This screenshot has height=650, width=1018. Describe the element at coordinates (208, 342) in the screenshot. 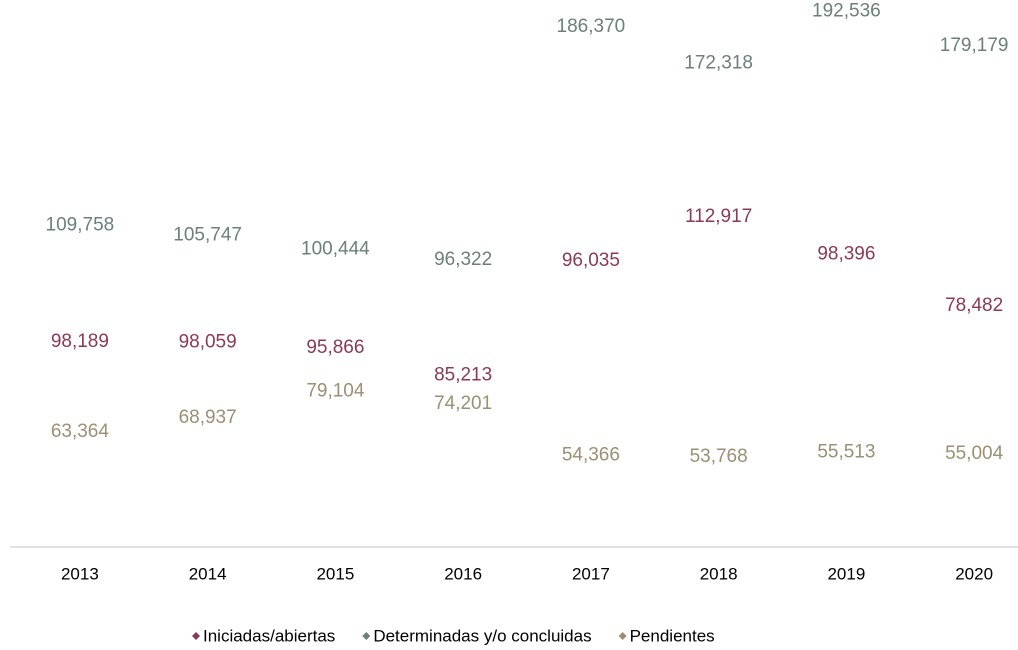

I see `data-label: 98,059` at that location.